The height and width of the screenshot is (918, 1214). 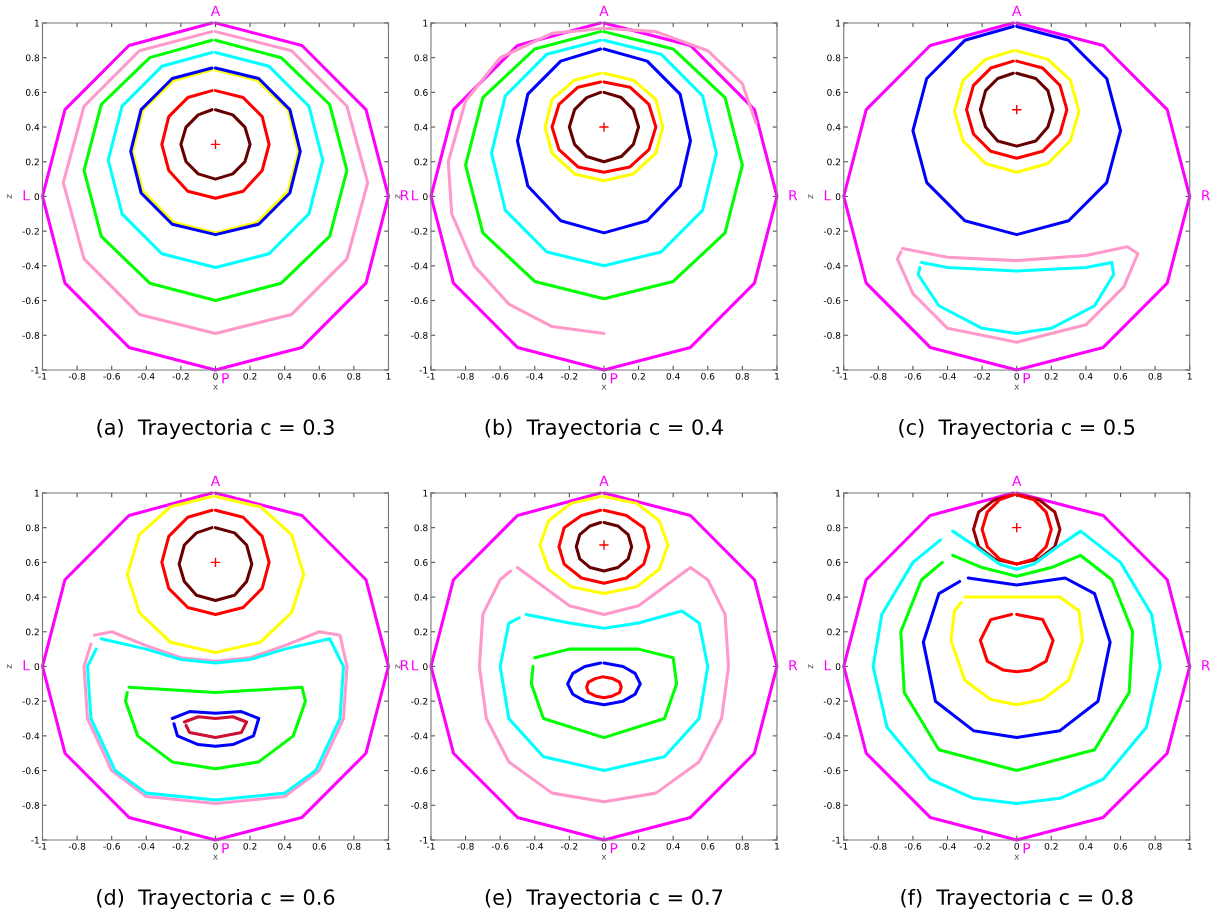 What do you see at coordinates (838, 493) in the screenshot?
I see `y-tick-label: 1` at bounding box center [838, 493].